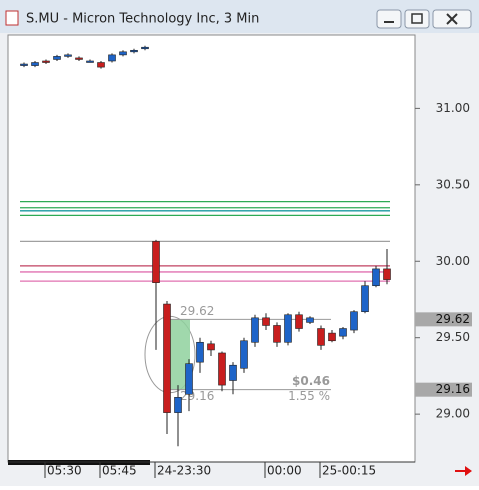 This screenshot has width=479, height=490. I want to click on measure-change: $0.46, so click(311, 381).